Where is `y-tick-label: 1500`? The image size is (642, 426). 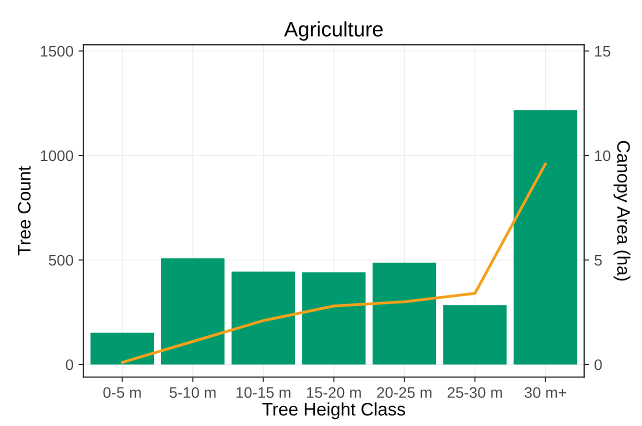
y-tick-label: 1500 is located at coordinates (57, 51).